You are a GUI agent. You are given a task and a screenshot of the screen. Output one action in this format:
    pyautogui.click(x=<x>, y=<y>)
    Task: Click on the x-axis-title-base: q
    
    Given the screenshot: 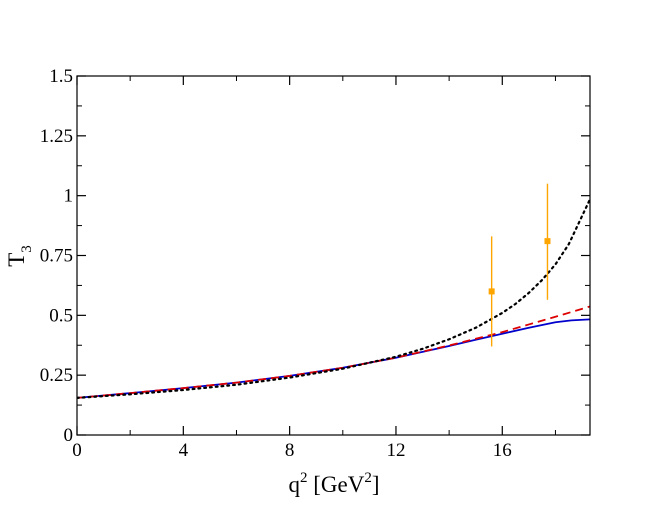 What is the action you would take?
    pyautogui.click(x=294, y=484)
    